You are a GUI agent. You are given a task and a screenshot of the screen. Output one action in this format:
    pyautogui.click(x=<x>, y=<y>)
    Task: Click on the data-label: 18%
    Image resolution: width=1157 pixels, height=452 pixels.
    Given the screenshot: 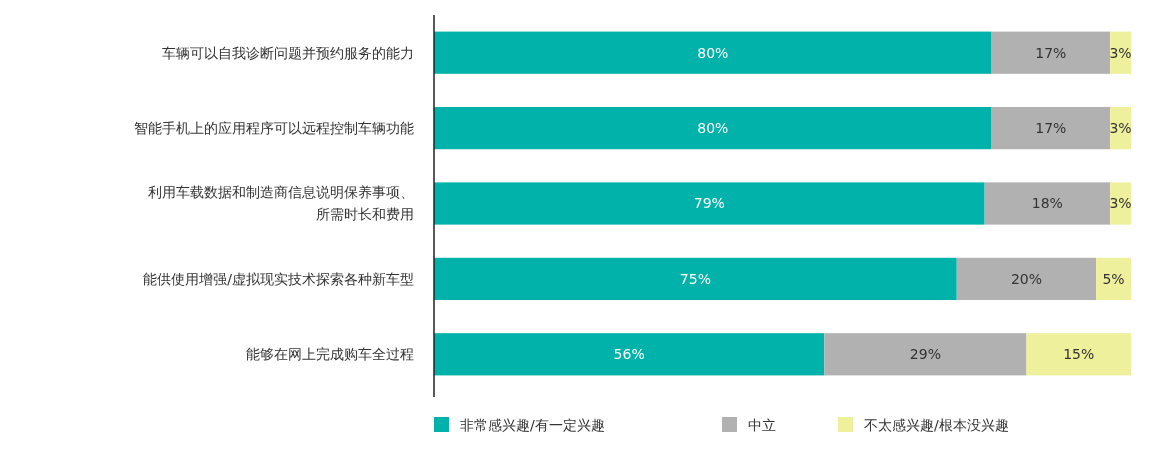 What is the action you would take?
    pyautogui.click(x=1047, y=203)
    